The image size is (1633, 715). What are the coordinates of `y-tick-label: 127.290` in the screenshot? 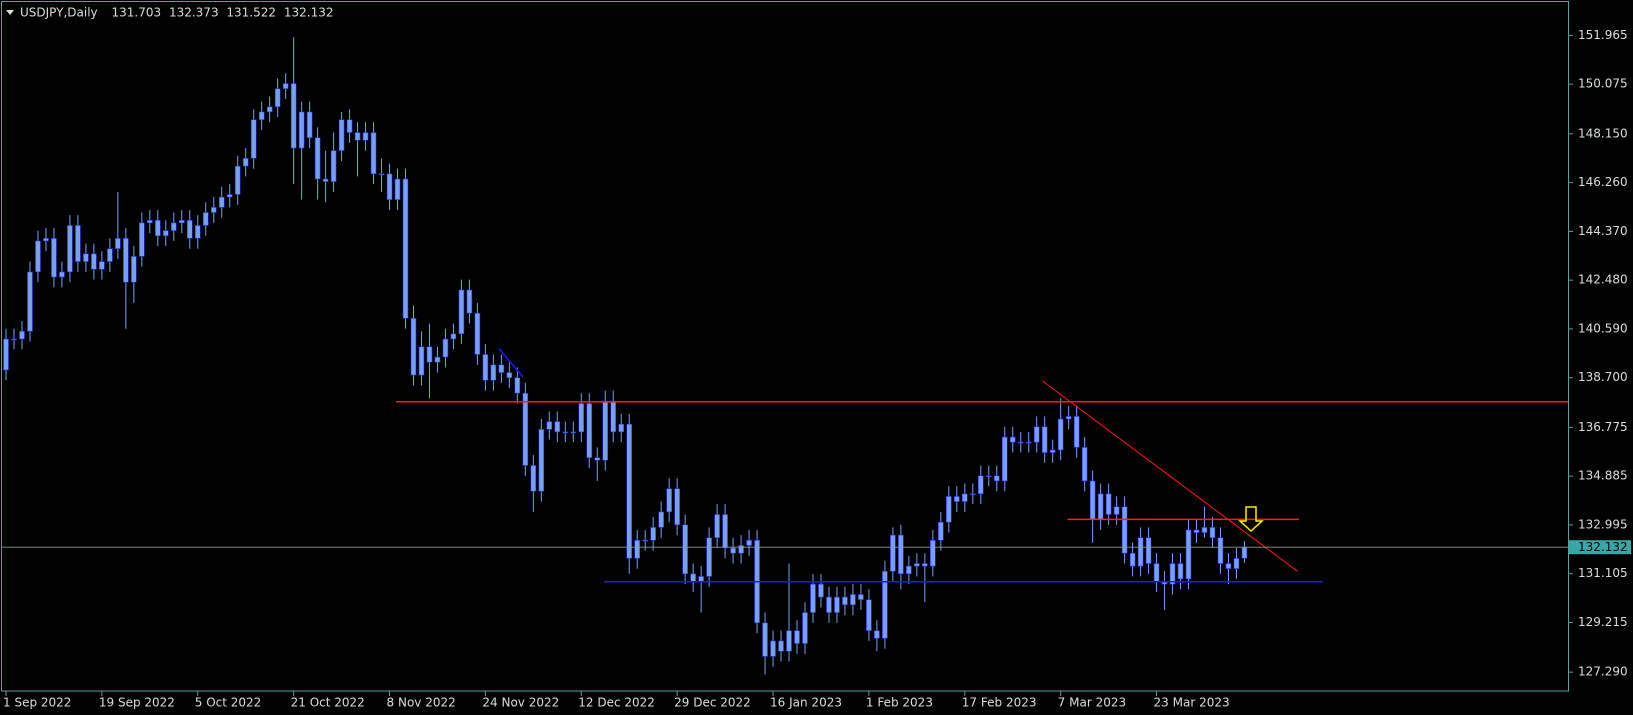 It's located at (1603, 672).